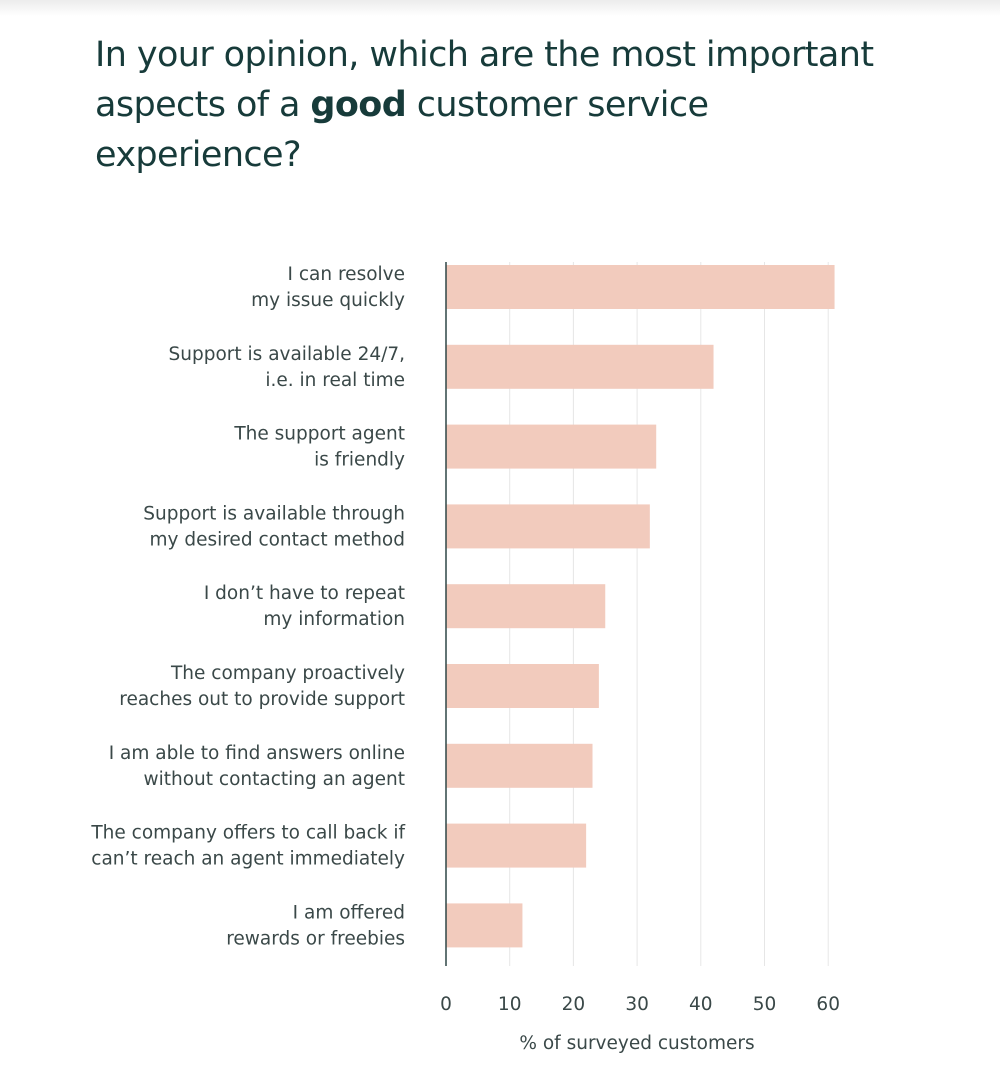  I want to click on title-text-after: customer service experience?, so click(402, 130).